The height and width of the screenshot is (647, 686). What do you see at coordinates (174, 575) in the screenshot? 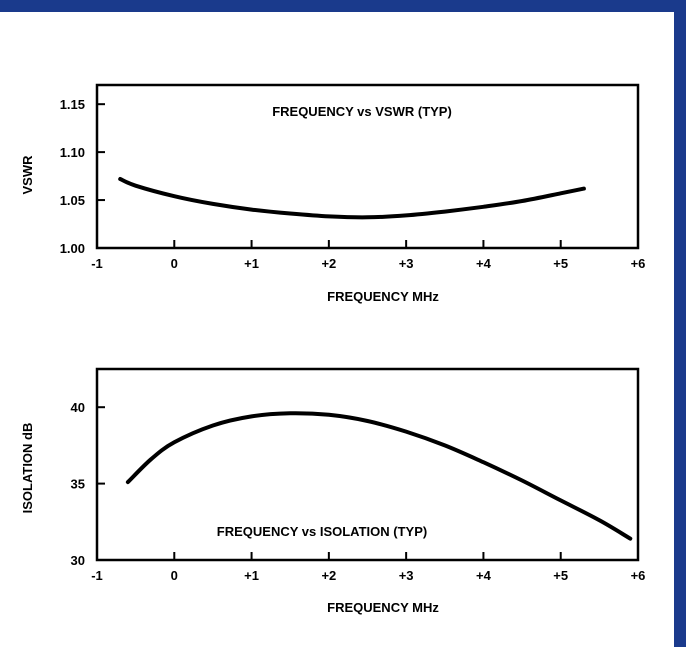
I see `isolation-x-tick-label: 0` at bounding box center [174, 575].